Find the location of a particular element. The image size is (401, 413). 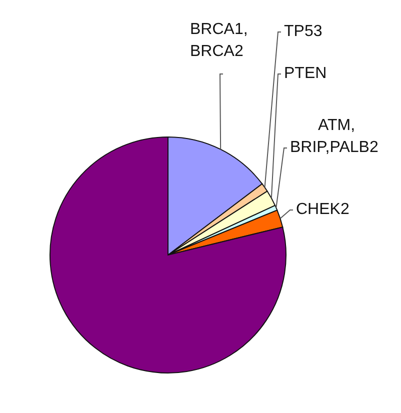

slice-label: ATM, BRIP,PALB2 is located at coordinates (334, 136).